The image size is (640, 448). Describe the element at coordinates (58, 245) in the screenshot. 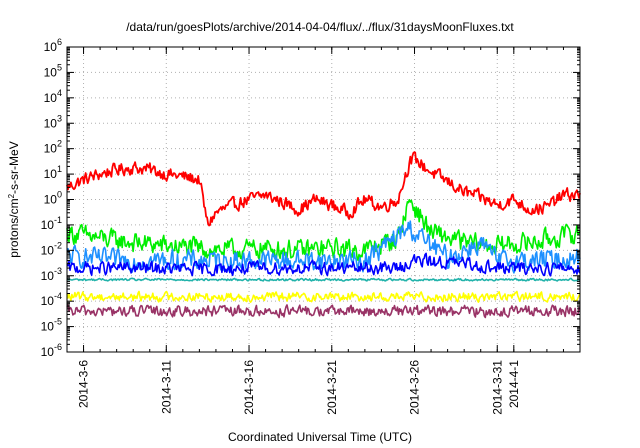

I see `y-tick-exponent: -2` at that location.